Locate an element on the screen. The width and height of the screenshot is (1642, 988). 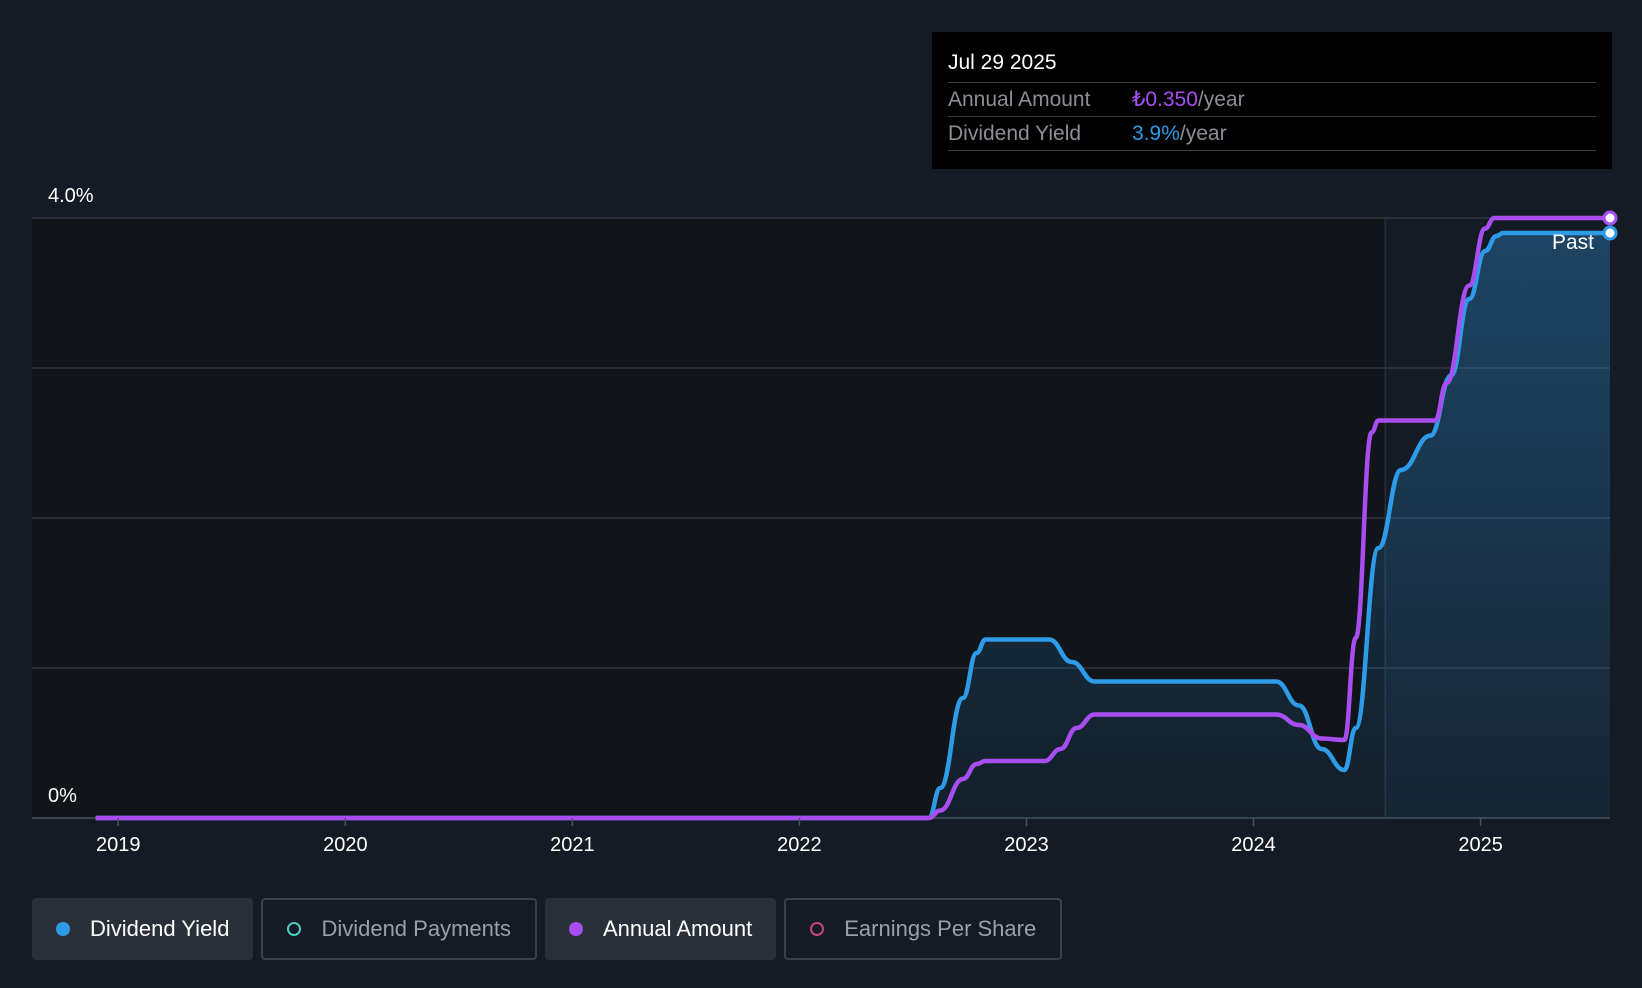
legend-annual-amount-button: Annual Amount is located at coordinates (660, 929).